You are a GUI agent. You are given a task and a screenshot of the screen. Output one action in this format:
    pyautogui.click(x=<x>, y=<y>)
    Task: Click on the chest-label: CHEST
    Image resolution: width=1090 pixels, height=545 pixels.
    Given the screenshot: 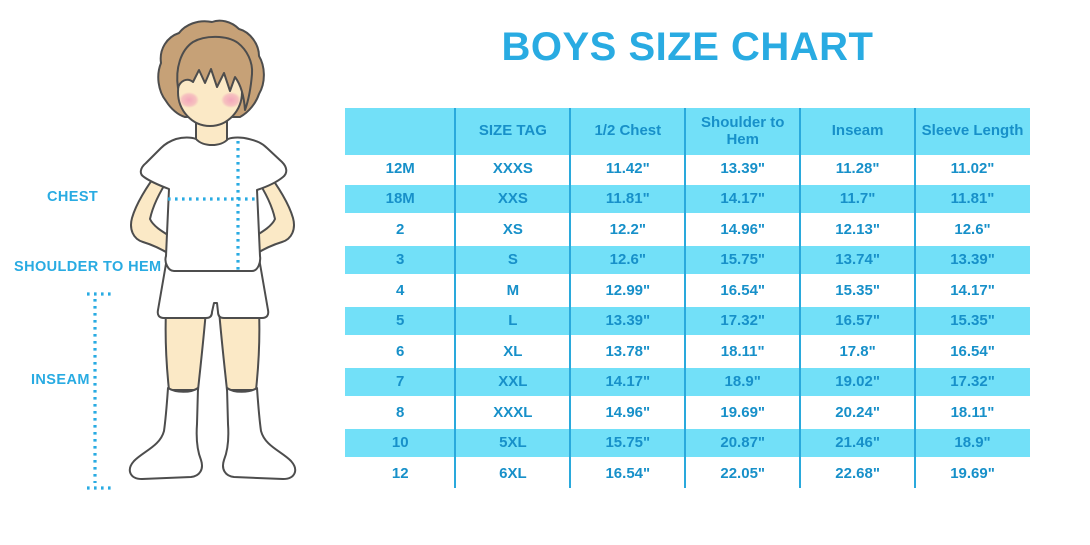 What is the action you would take?
    pyautogui.click(x=73, y=197)
    